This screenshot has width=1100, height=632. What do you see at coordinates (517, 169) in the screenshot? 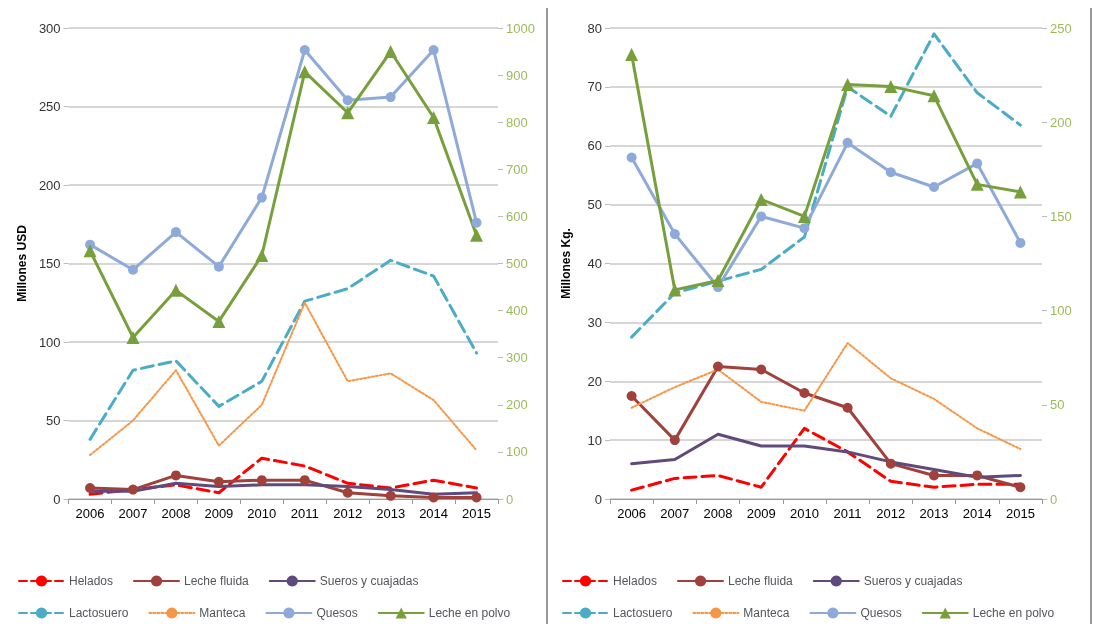
I see `y2-tick-label: 700` at bounding box center [517, 169].